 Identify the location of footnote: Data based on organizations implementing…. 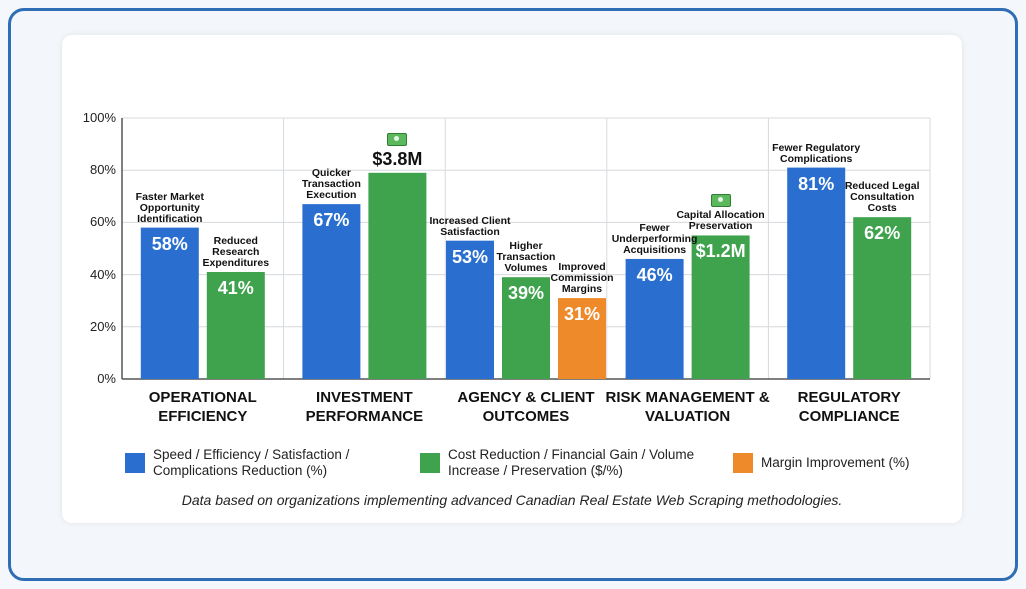
(512, 500).